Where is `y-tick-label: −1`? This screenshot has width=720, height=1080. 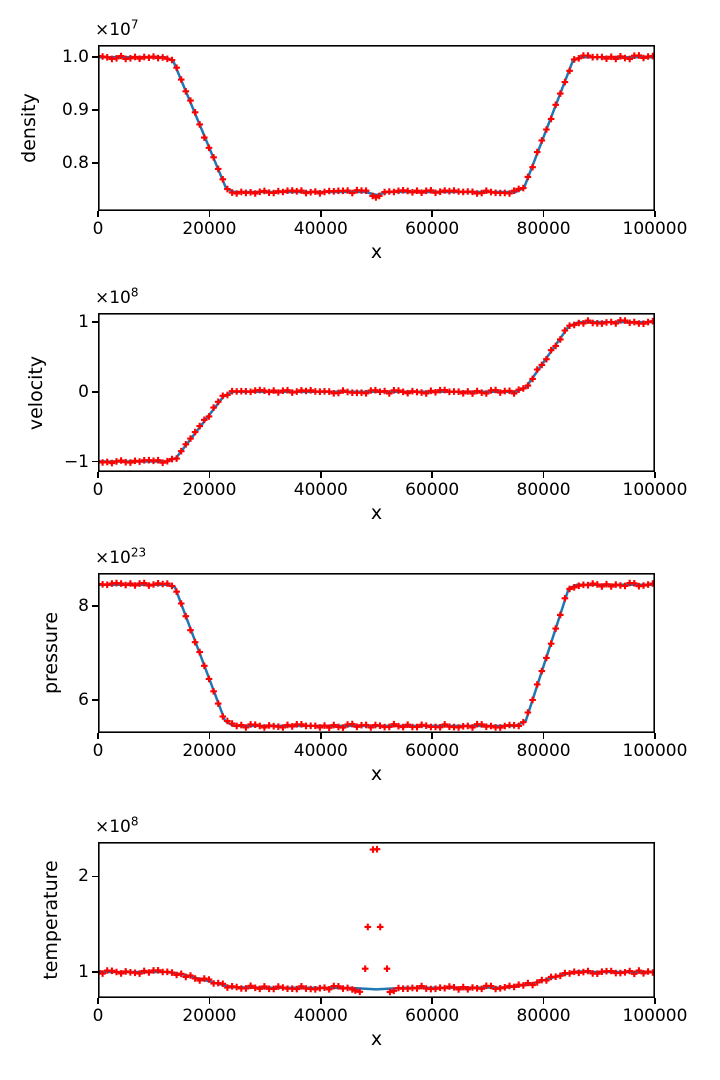
y-tick-label: −1 is located at coordinates (76, 461).